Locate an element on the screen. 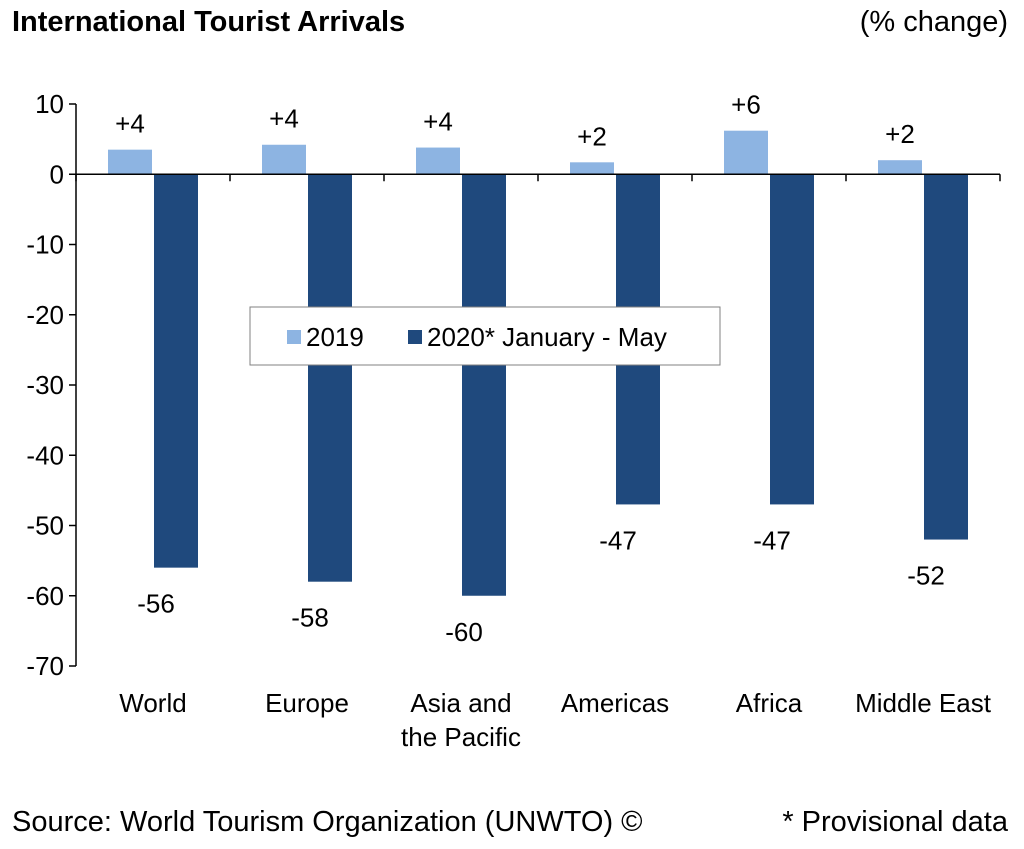 Image resolution: width=1024 pixels, height=849 pixels. legend-label-2019: 2019 is located at coordinates (335, 337).